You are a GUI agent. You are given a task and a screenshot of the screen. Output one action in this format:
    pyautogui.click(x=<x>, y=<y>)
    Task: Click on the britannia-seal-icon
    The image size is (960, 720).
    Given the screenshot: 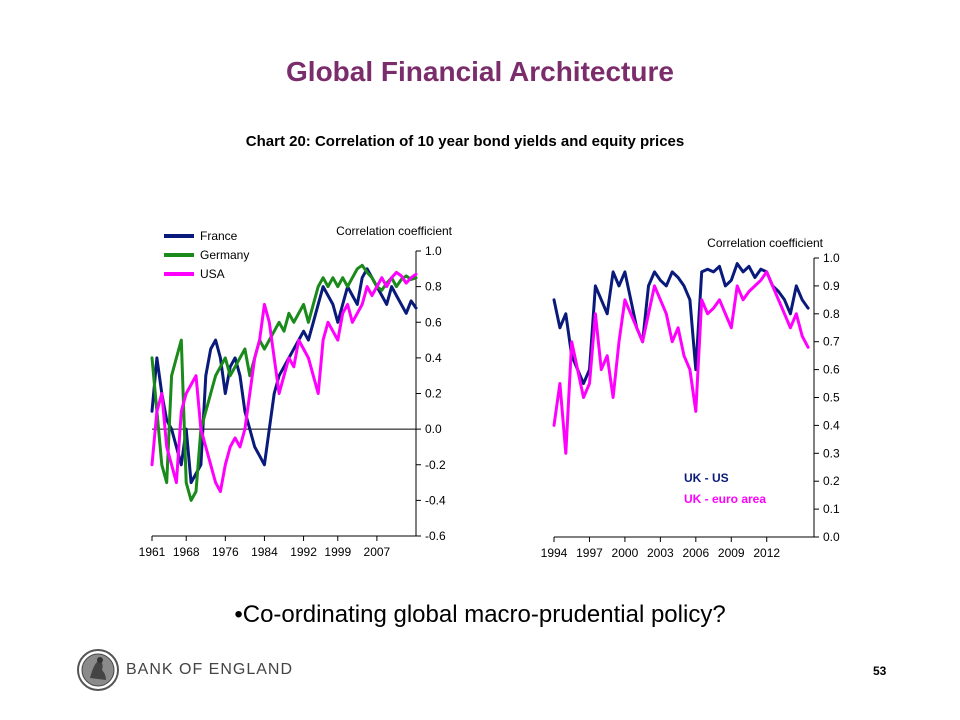 What is the action you would take?
    pyautogui.click(x=98, y=670)
    